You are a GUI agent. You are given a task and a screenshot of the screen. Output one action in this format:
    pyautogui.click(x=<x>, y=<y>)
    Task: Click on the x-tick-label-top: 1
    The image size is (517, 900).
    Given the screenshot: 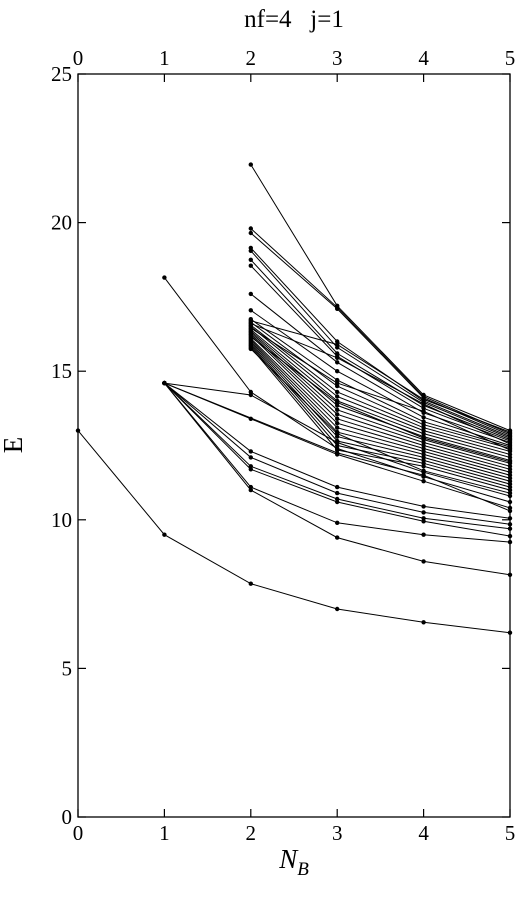 What is the action you would take?
    pyautogui.click(x=164, y=58)
    